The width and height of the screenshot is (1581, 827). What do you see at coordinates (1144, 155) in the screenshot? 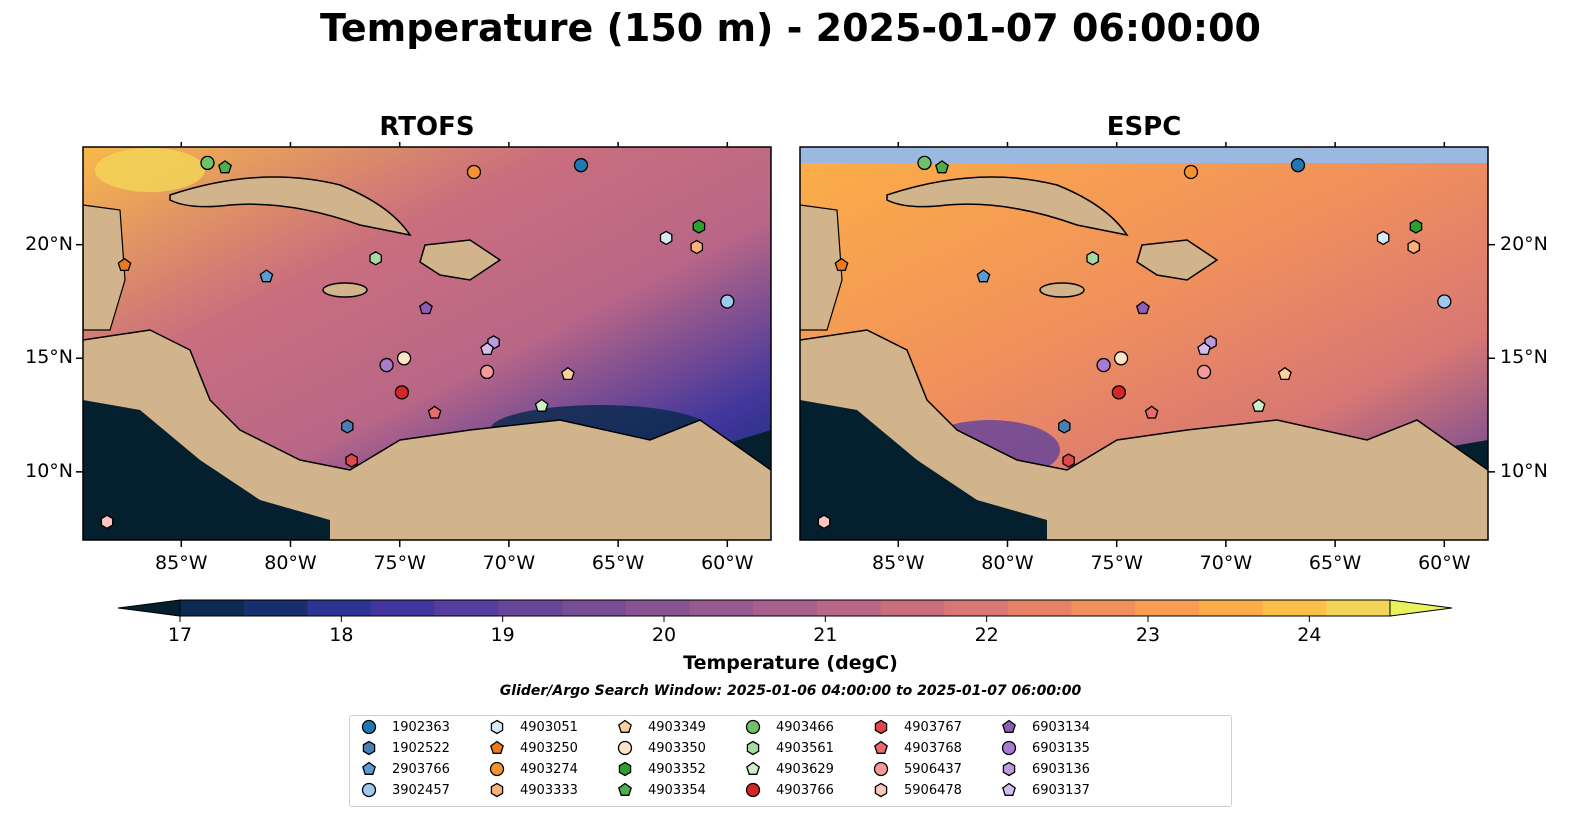
I see `no-data-band` at bounding box center [1144, 155].